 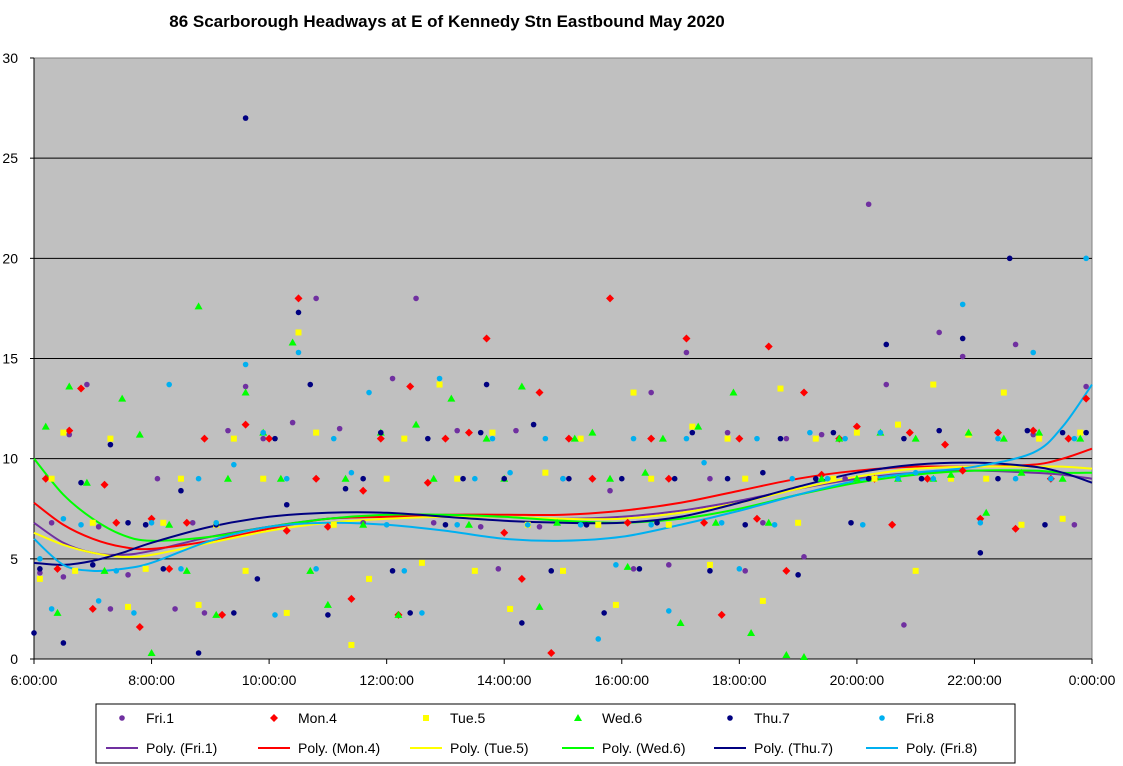 I want to click on trend-line, so click(x=563, y=513).